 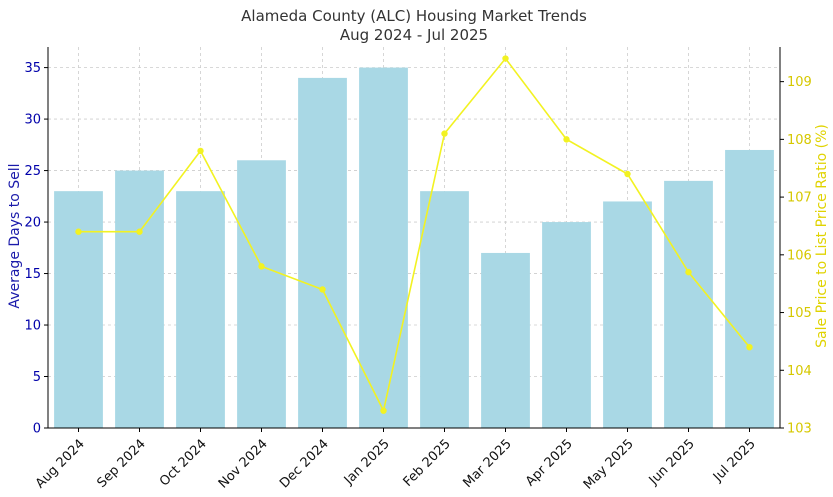 What do you see at coordinates (32, 223) in the screenshot?
I see `tick-label: 20` at bounding box center [32, 223].